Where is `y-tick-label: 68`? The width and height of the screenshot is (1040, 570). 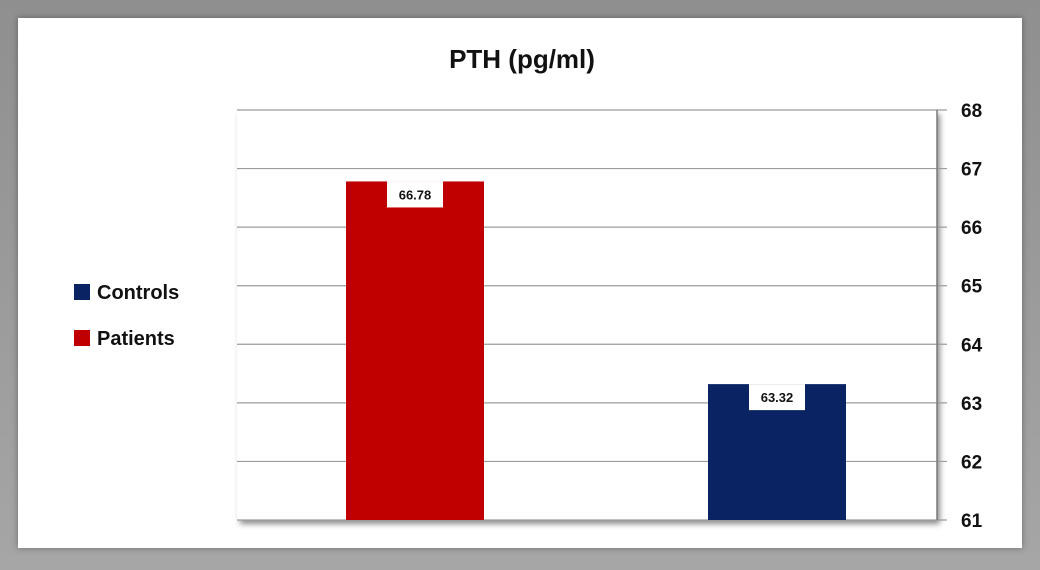 y-tick-label: 68 is located at coordinates (971, 111).